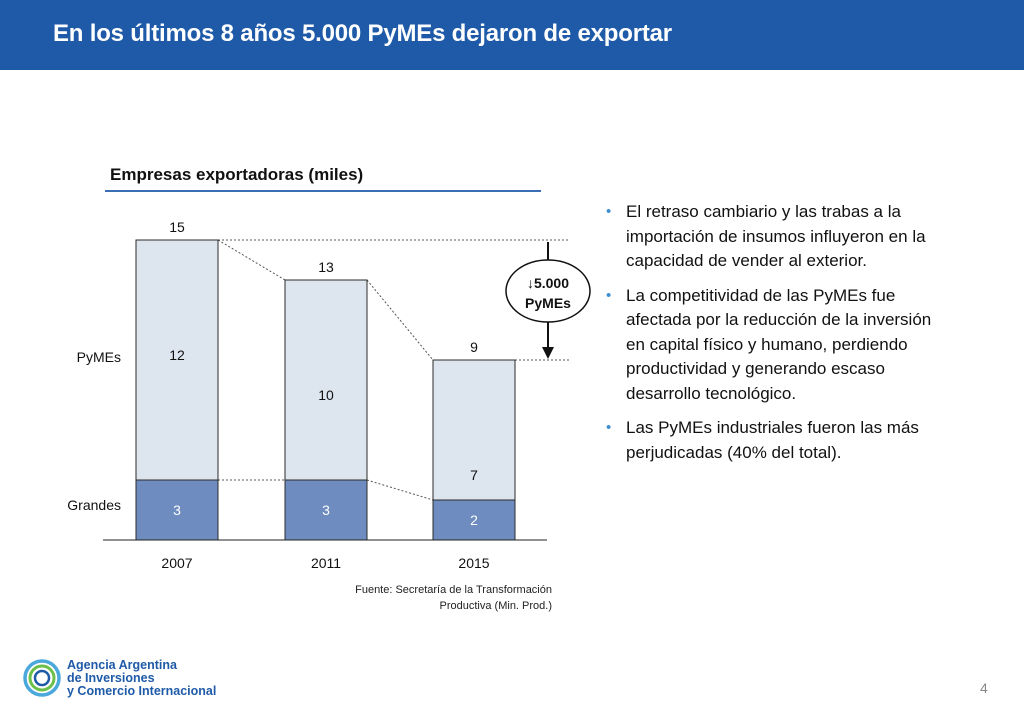 This screenshot has width=1024, height=709. I want to click on annotation-value: ↓5.000, so click(548, 283).